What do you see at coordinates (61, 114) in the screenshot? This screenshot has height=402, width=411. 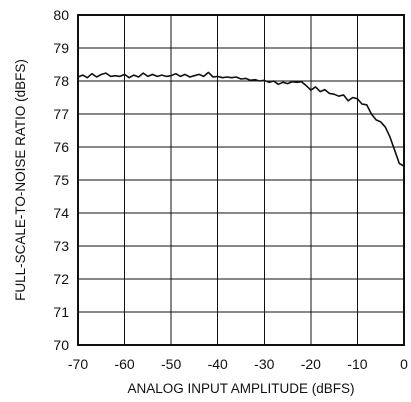 I see `y-tick-label: 77` at bounding box center [61, 114].